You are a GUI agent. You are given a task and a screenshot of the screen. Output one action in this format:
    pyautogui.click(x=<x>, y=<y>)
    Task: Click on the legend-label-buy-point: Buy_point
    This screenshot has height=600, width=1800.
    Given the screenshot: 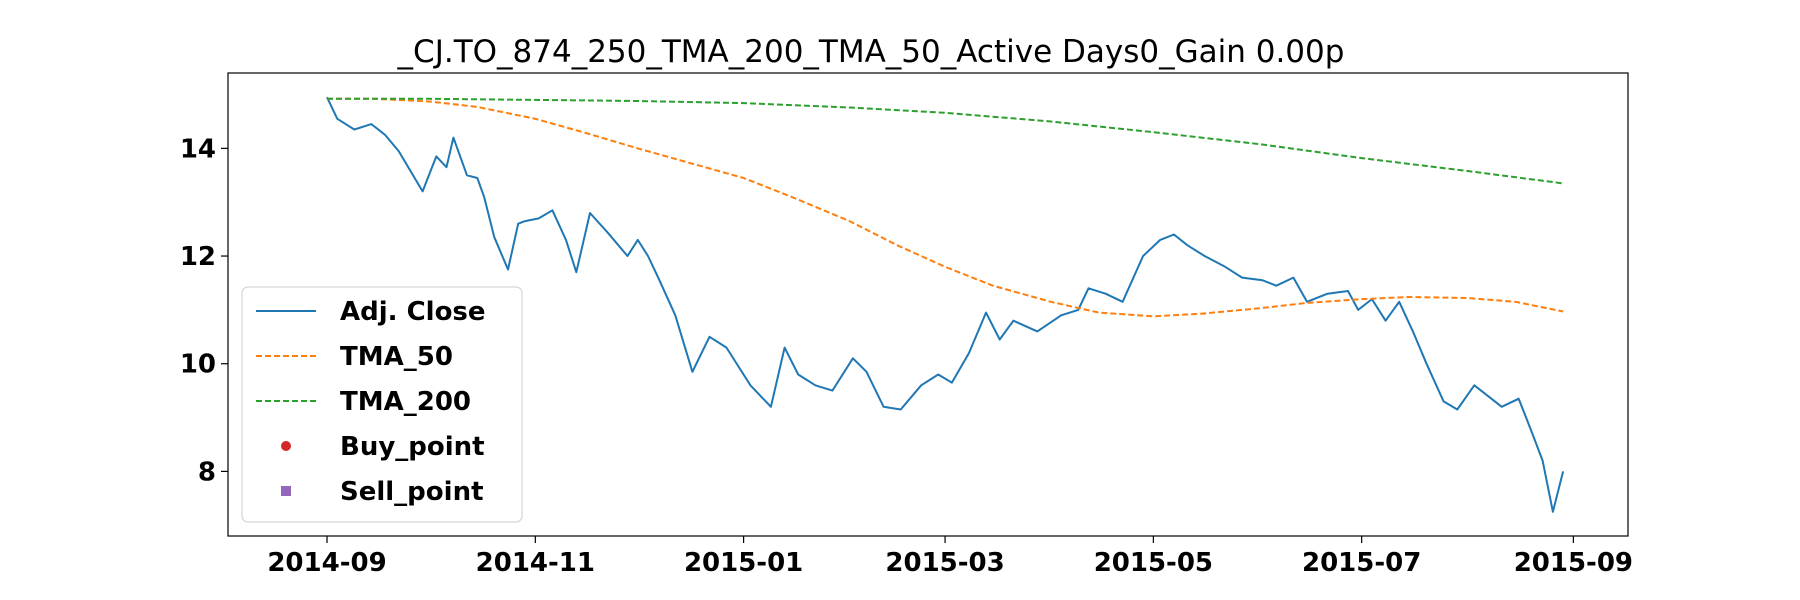 What is the action you would take?
    pyautogui.click(x=412, y=447)
    